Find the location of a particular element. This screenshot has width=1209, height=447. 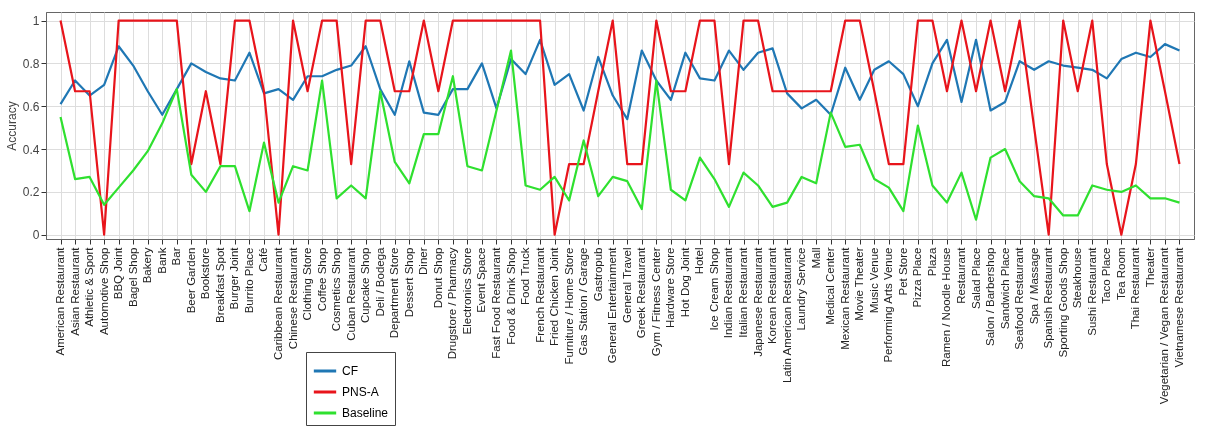

x-tick-label: Pizza Place is located at coordinates (917, 277).